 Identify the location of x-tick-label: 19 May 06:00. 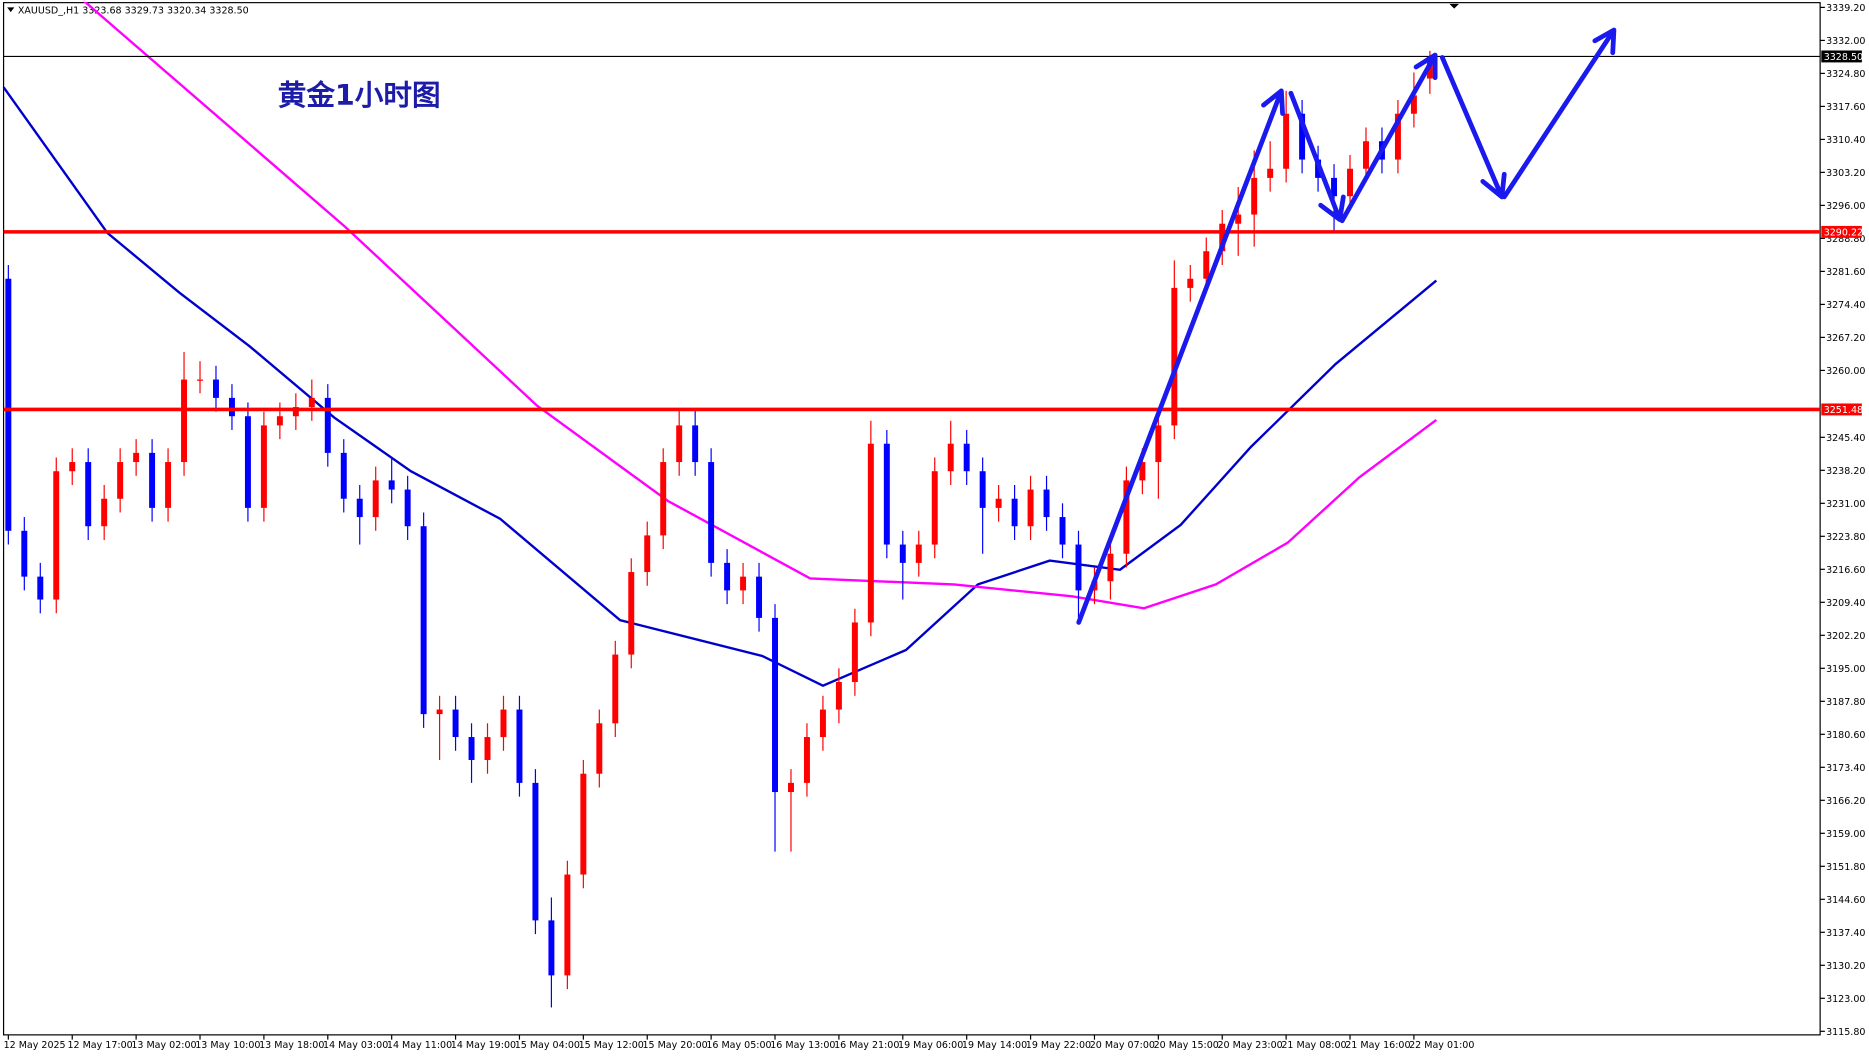
(930, 1045).